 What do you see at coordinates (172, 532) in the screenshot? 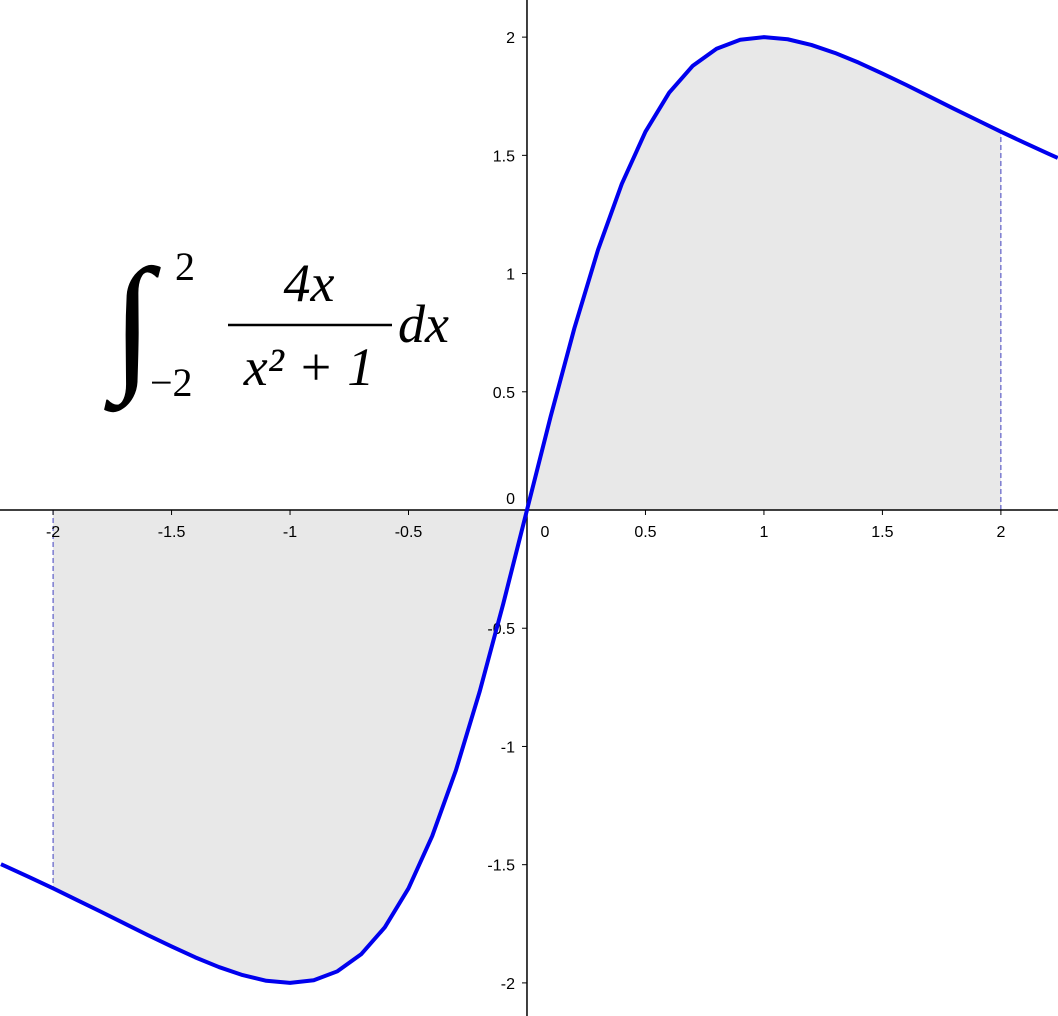
I see `x-tick-label: -1.5` at bounding box center [172, 532].